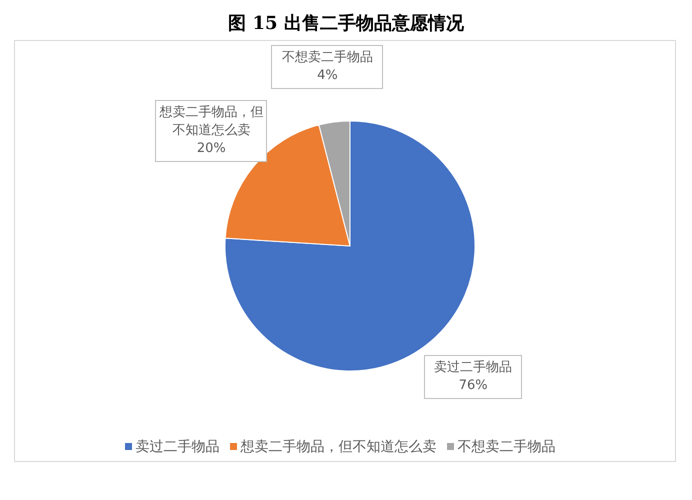 The image size is (692, 500). Describe the element at coordinates (211, 122) in the screenshot. I see `slice-label: 想卖二手物品，但不知道怎么卖` at that location.